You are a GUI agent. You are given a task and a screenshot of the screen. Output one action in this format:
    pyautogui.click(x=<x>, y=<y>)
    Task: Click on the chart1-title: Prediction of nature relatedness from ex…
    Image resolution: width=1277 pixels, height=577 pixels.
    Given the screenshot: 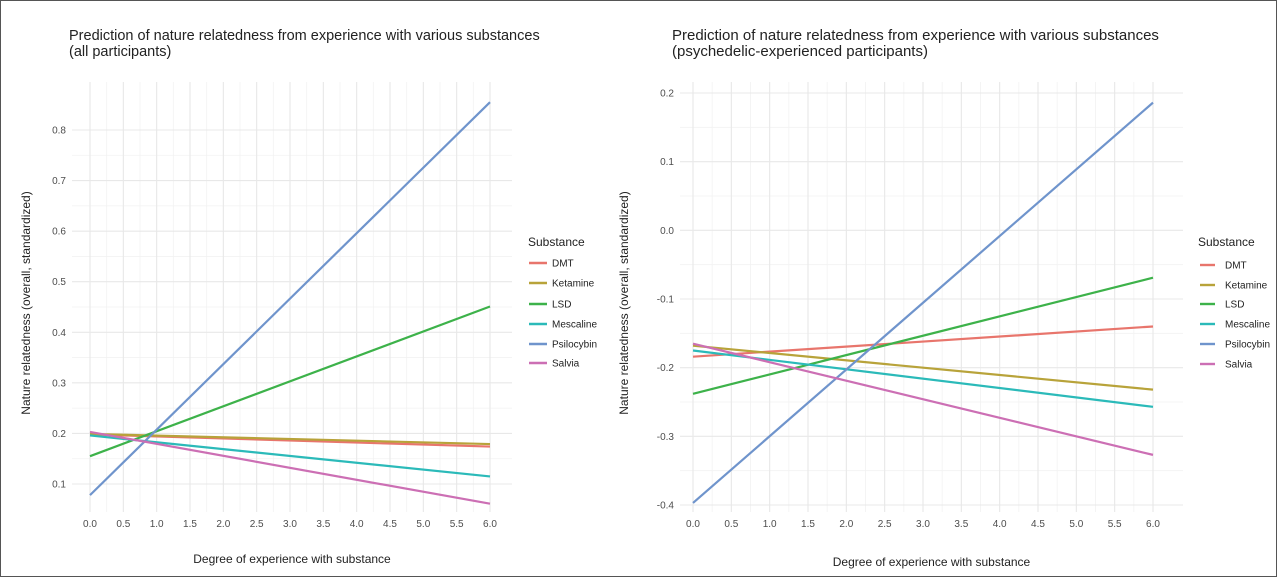 What is the action you would take?
    pyautogui.click(x=304, y=36)
    